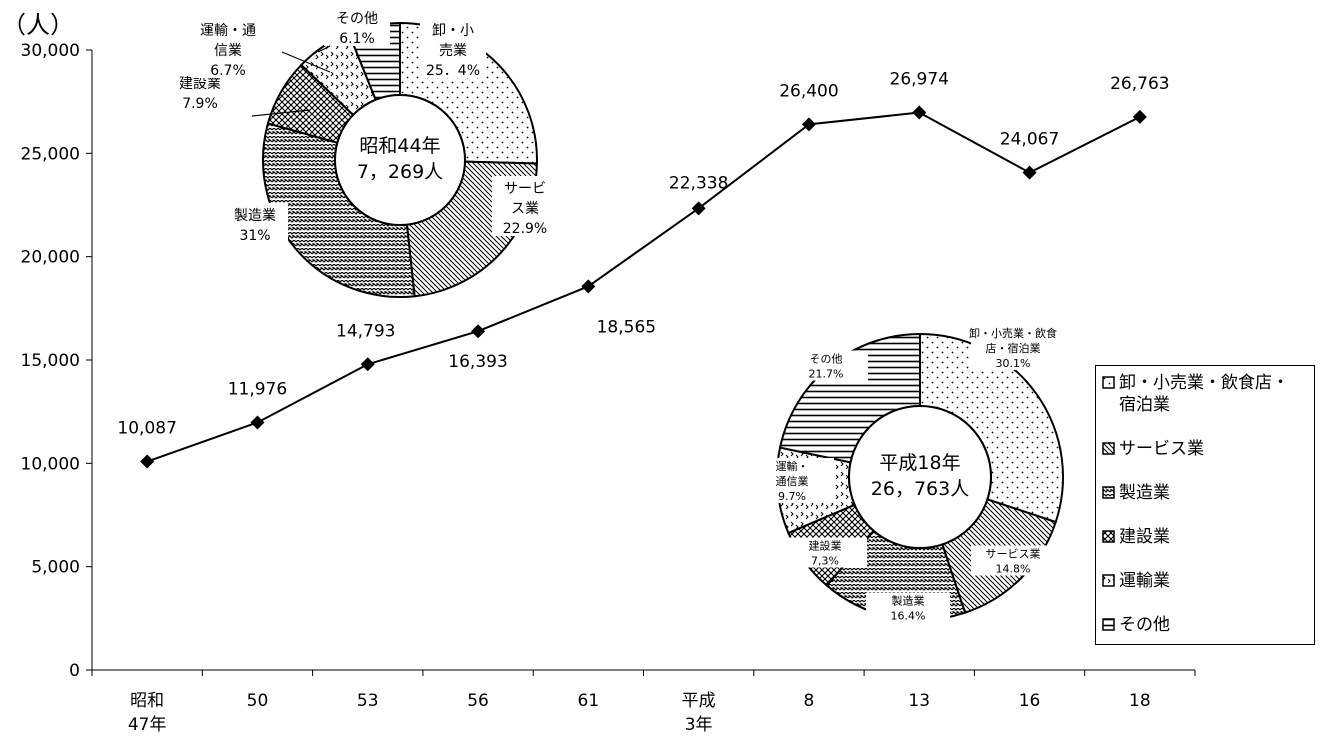 Image resolution: width=1320 pixels, height=740 pixels. What do you see at coordinates (50, 361) in the screenshot?
I see `y-tick-label: 15,000` at bounding box center [50, 361].